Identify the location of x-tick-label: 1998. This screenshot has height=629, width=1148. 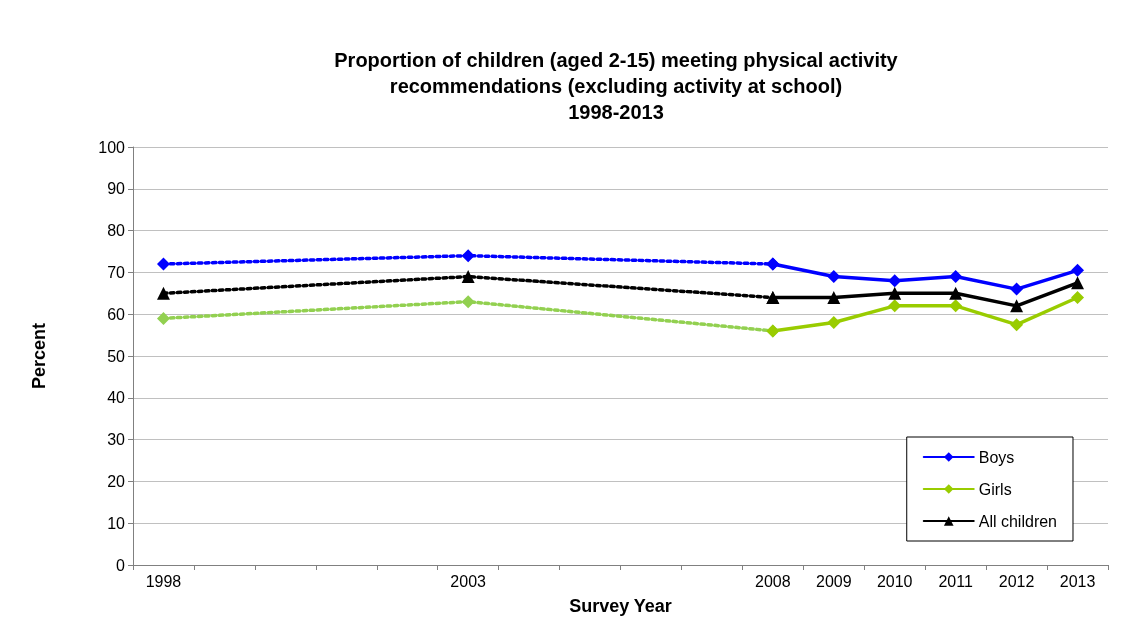
(163, 581).